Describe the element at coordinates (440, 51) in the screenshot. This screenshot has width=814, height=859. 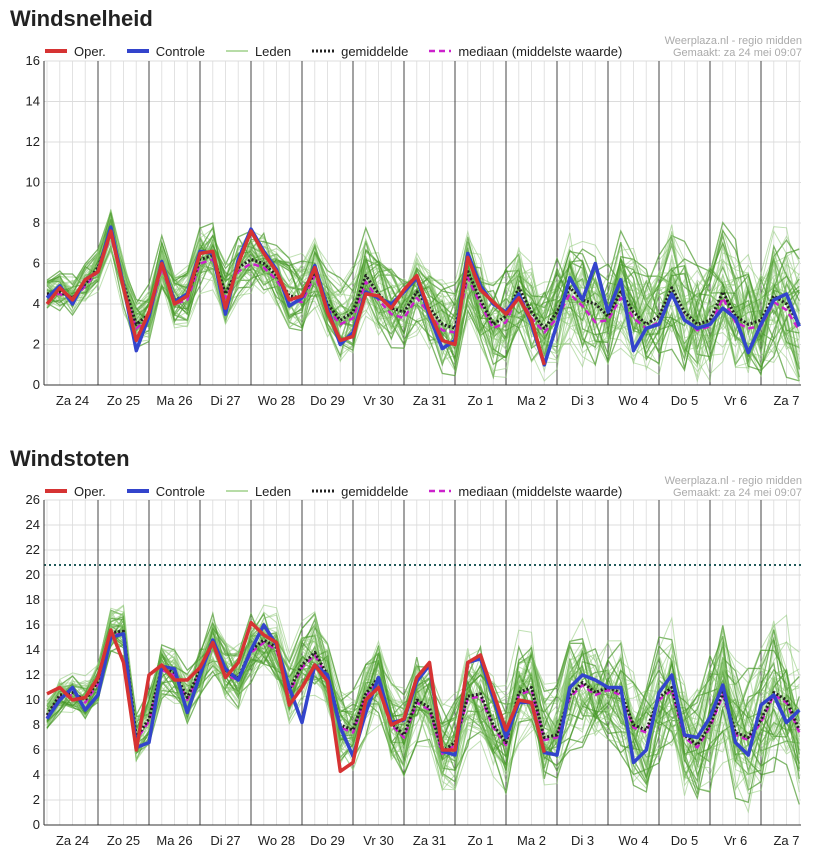
I see `mediaan-line-icon` at that location.